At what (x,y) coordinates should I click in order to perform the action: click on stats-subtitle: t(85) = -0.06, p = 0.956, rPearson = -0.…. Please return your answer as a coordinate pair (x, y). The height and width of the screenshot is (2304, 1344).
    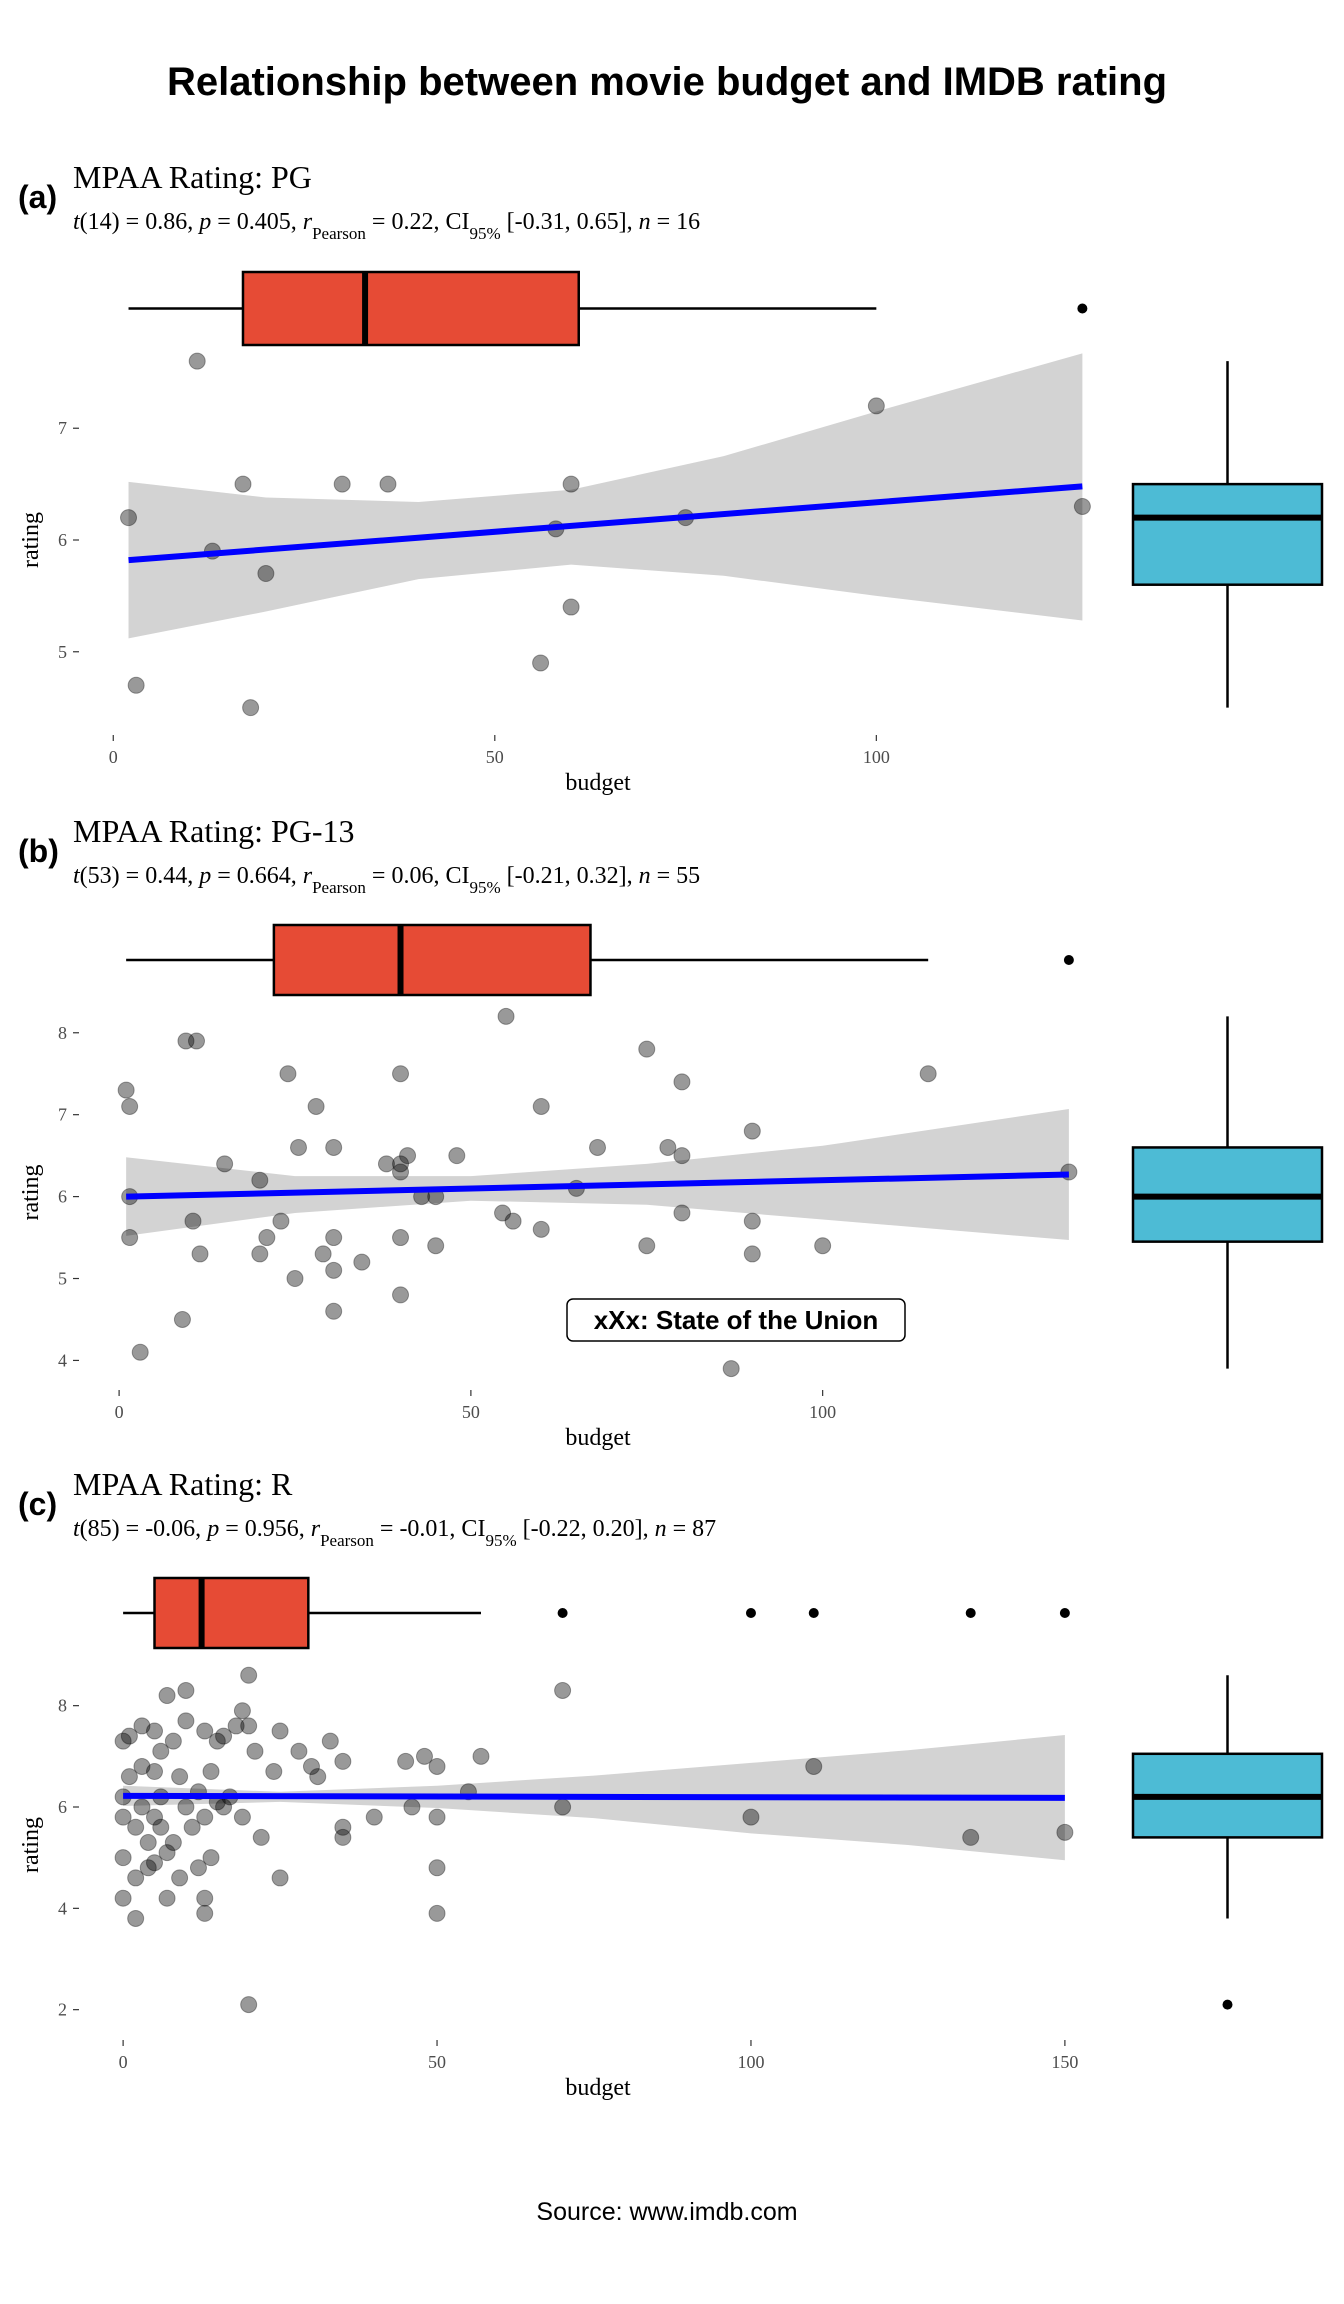
    Looking at the image, I should click on (394, 1533).